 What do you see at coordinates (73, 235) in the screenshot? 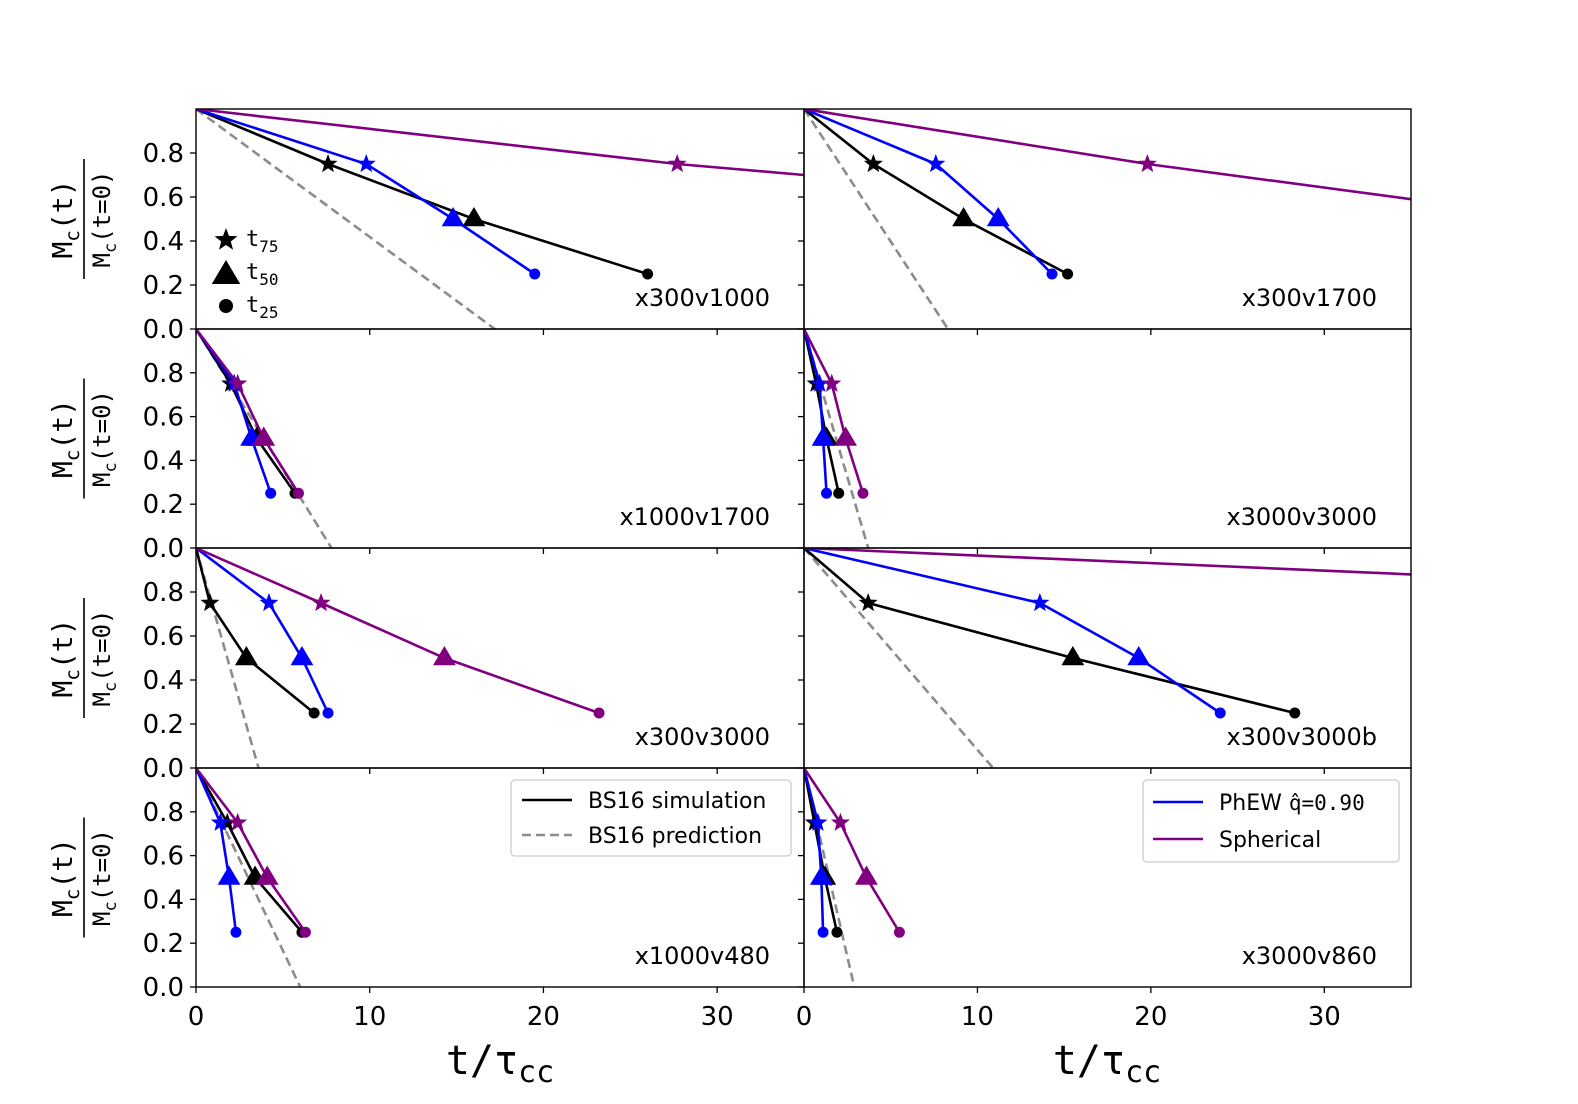
I see `y-num-sub: c` at bounding box center [73, 235].